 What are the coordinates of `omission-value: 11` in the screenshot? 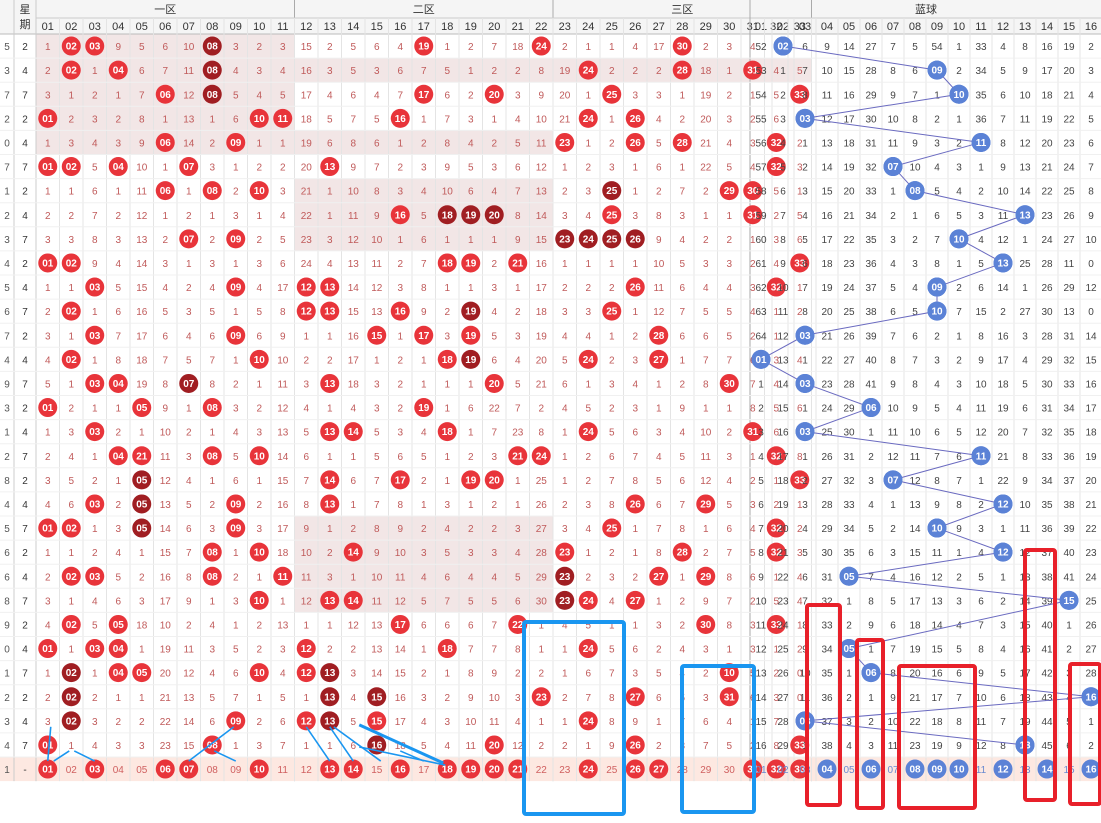 It's located at (306, 577).